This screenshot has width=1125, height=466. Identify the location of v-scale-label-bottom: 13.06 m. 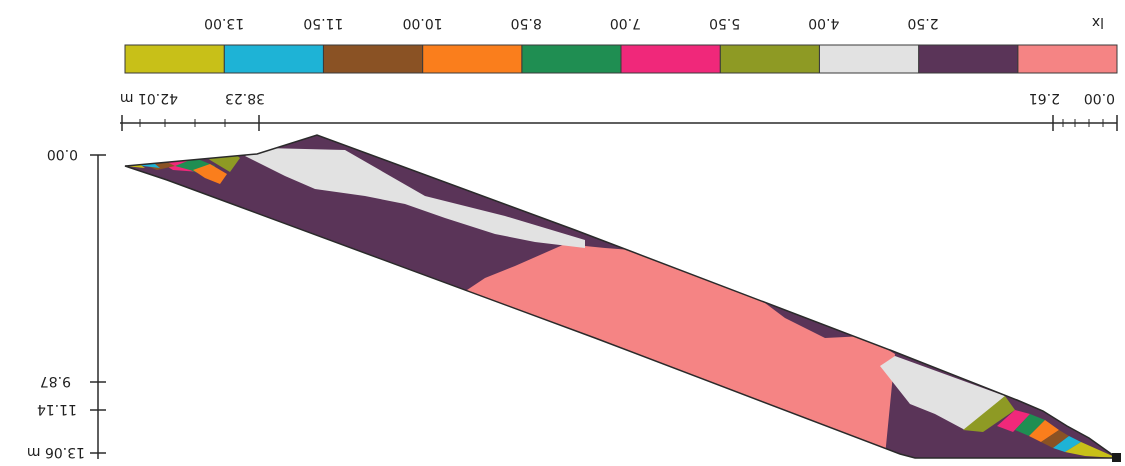
(56, 452).